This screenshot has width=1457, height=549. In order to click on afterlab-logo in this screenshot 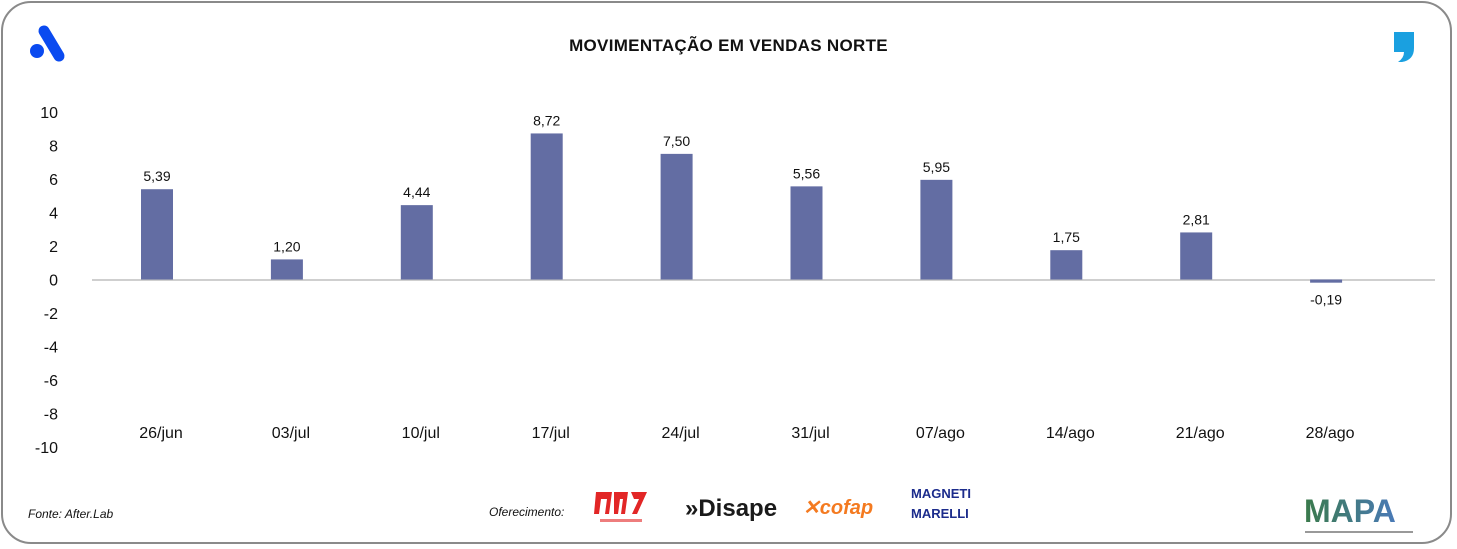, I will do `click(47, 43)`.